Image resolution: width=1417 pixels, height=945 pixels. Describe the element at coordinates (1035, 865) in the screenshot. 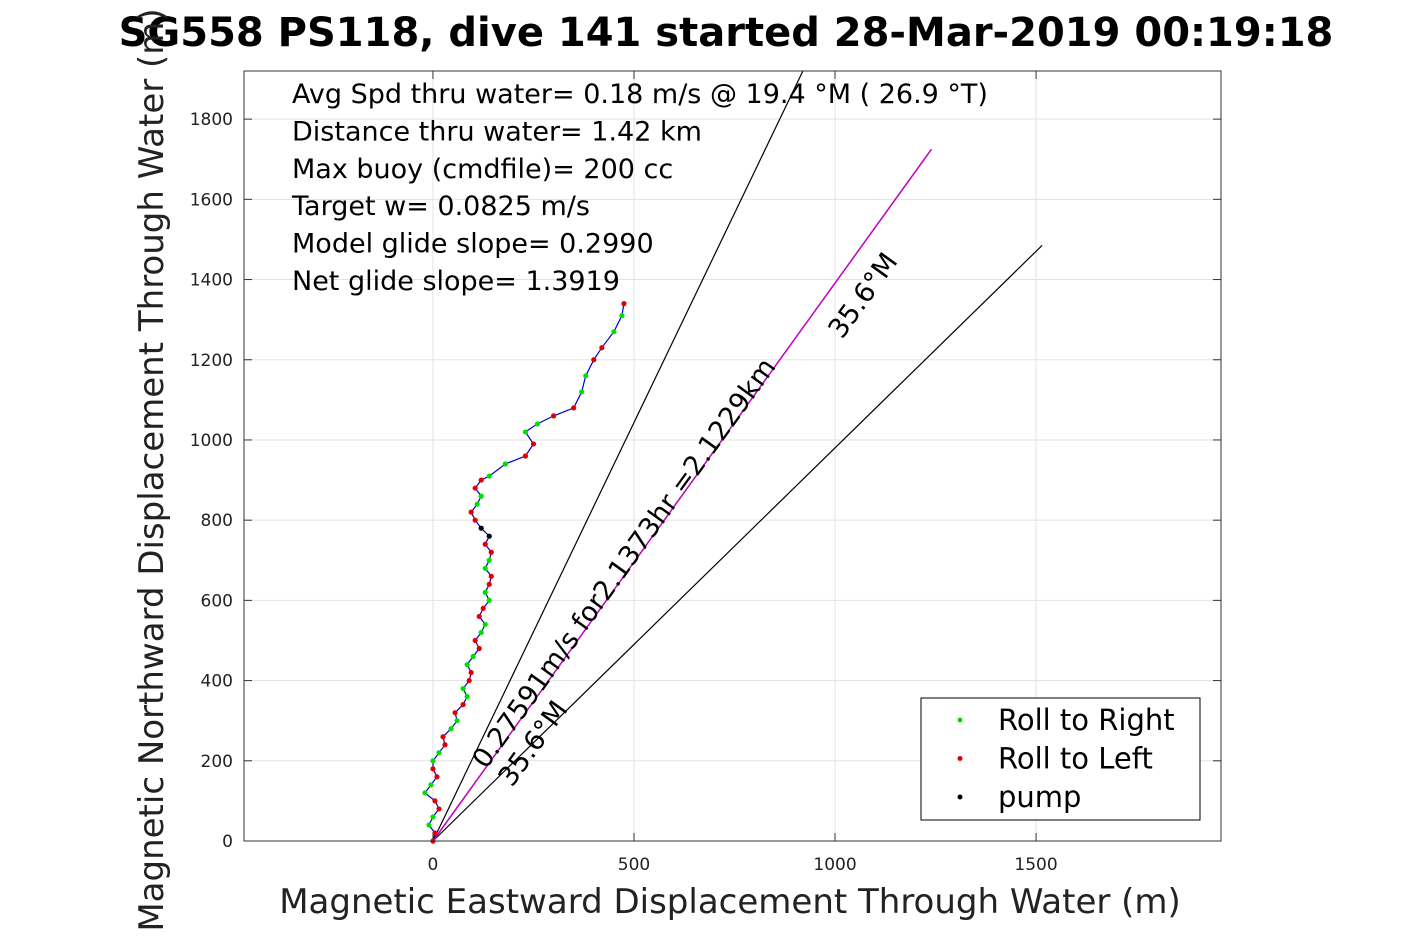

I see `x-tick-label: 1500` at that location.